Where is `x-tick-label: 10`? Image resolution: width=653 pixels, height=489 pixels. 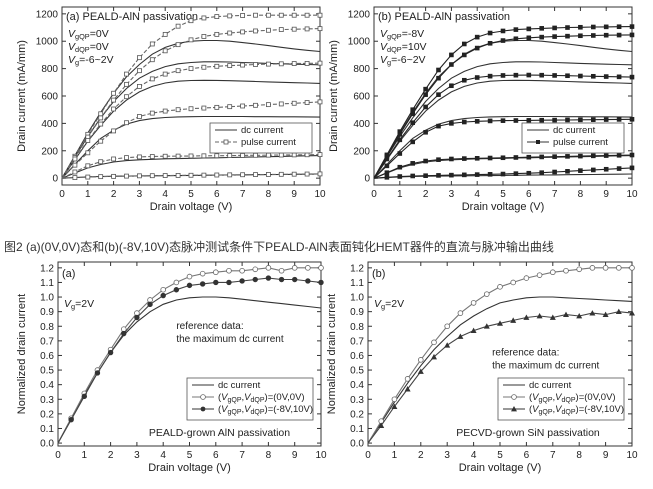 x-tick-label: 10 is located at coordinates (632, 194).